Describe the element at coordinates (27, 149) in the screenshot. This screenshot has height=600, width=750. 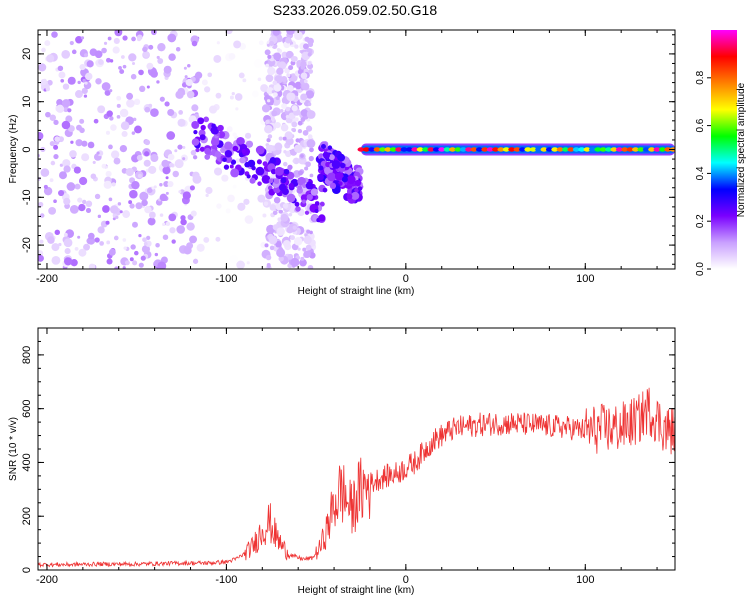
I see `y-tick-label: 0` at that location.